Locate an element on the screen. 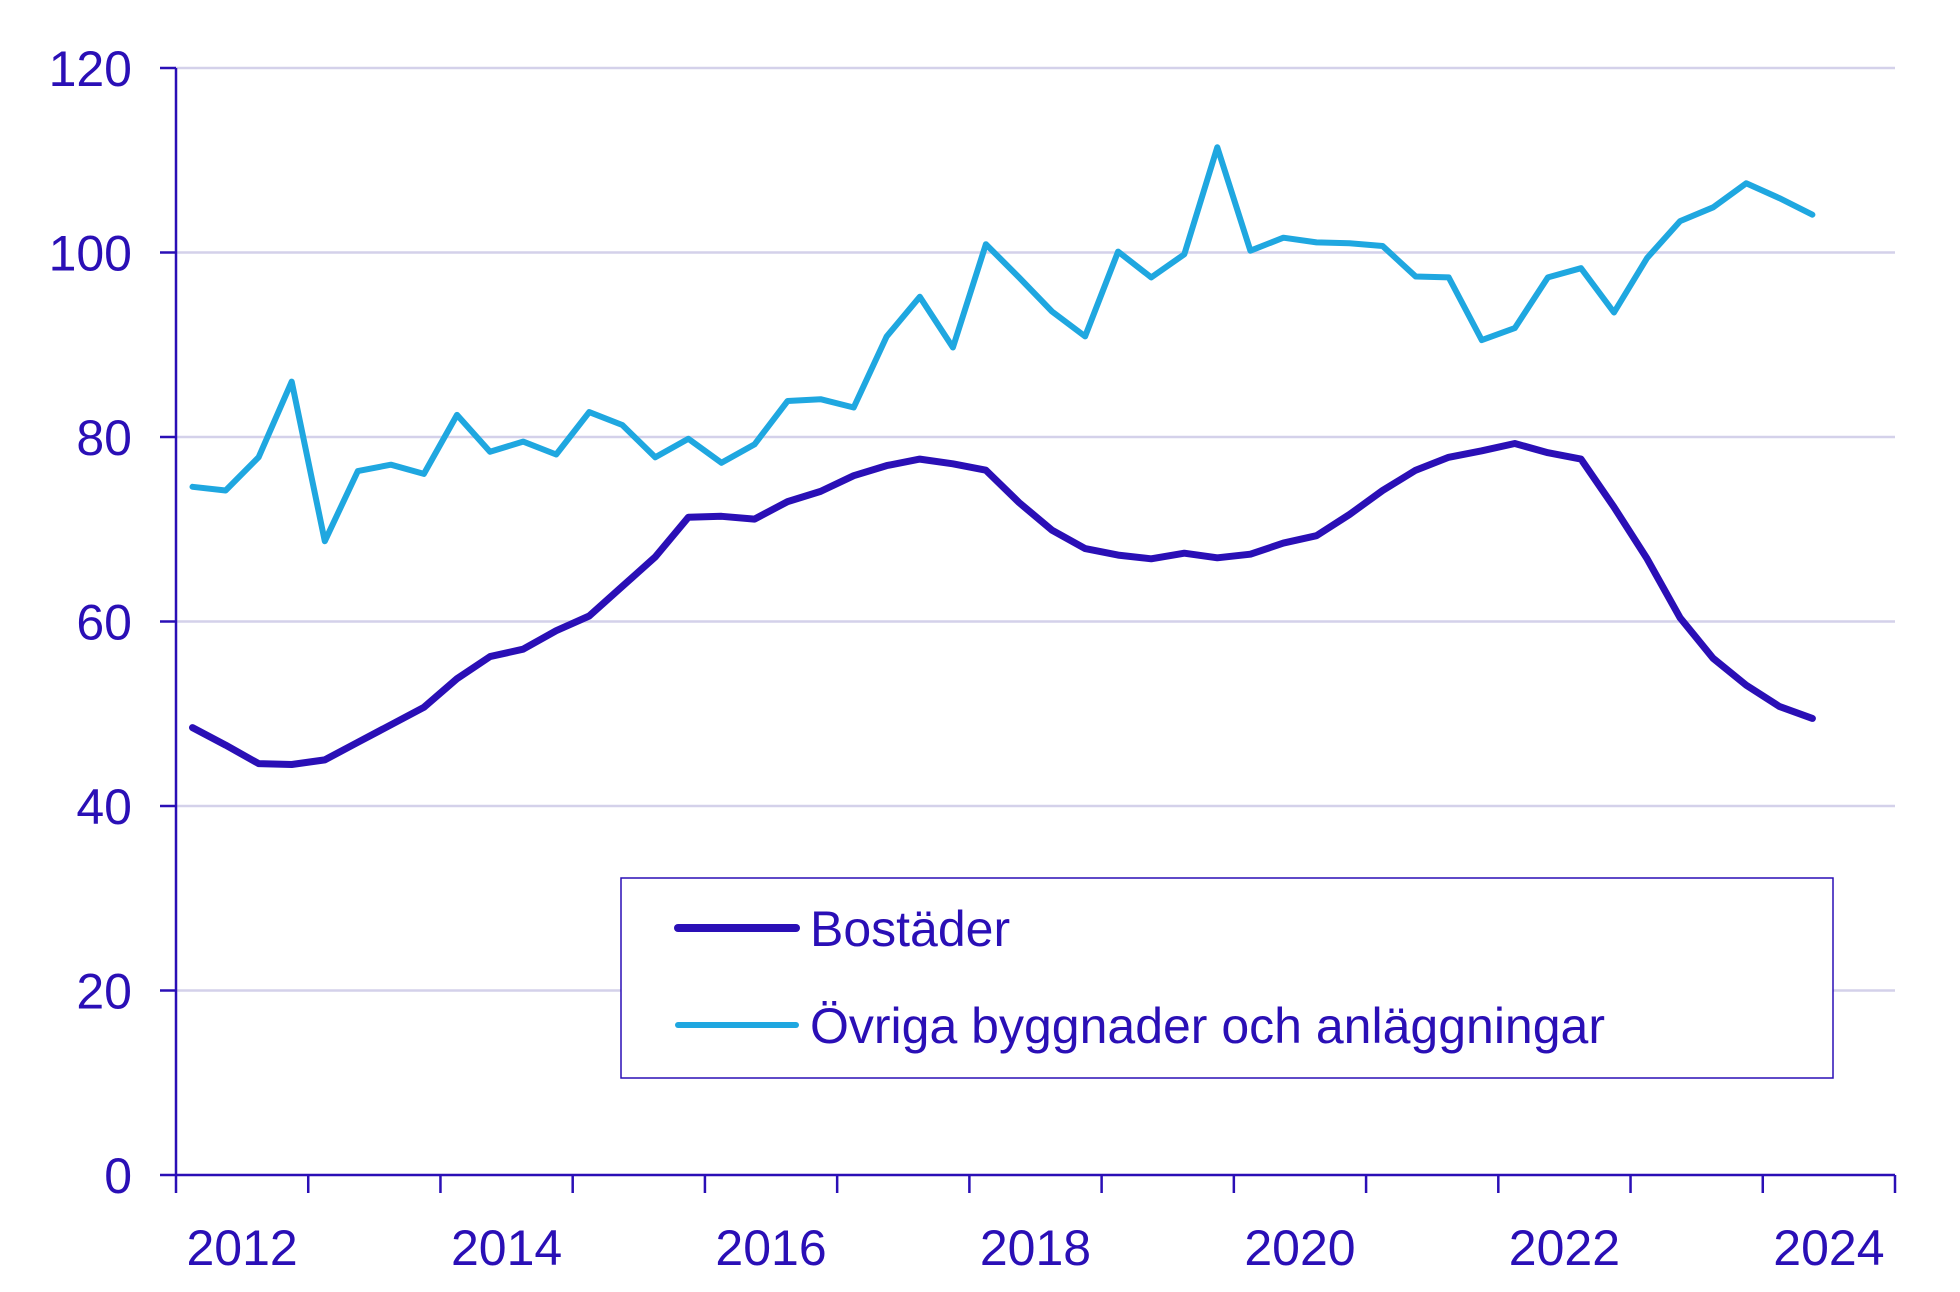 This screenshot has width=1960, height=1292. legend-box is located at coordinates (1227, 978).